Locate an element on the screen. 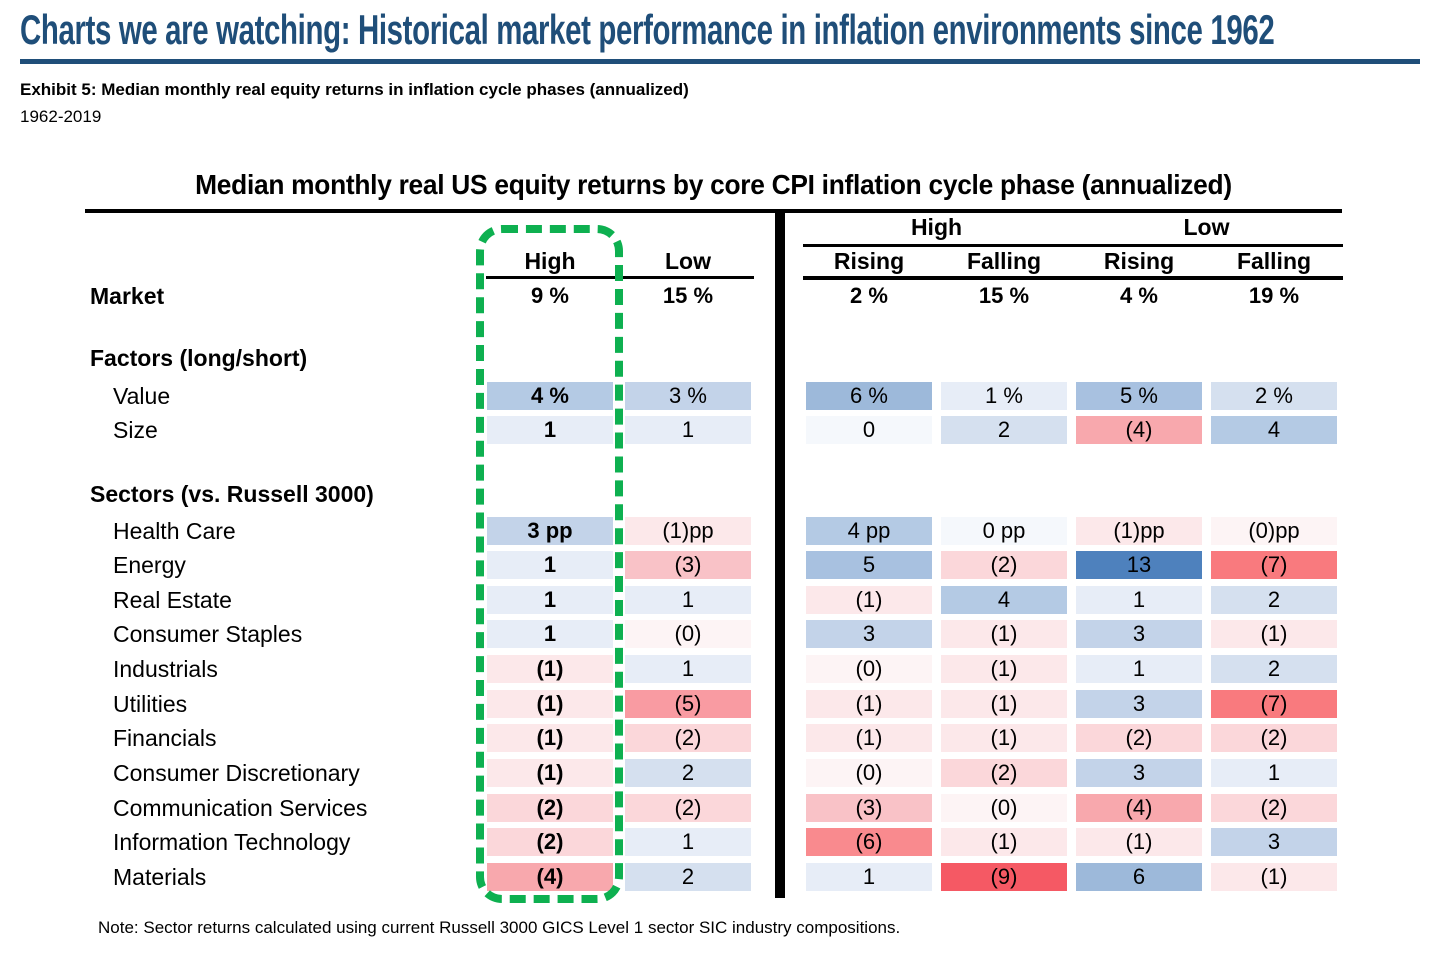  value-cell: (5) is located at coordinates (688, 704).